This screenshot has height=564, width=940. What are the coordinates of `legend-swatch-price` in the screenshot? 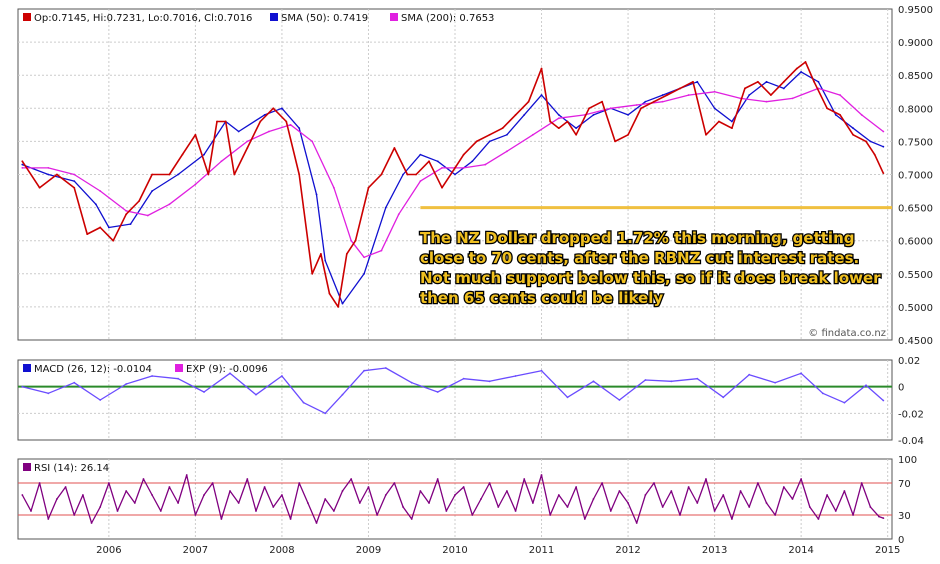 It's located at (27, 17).